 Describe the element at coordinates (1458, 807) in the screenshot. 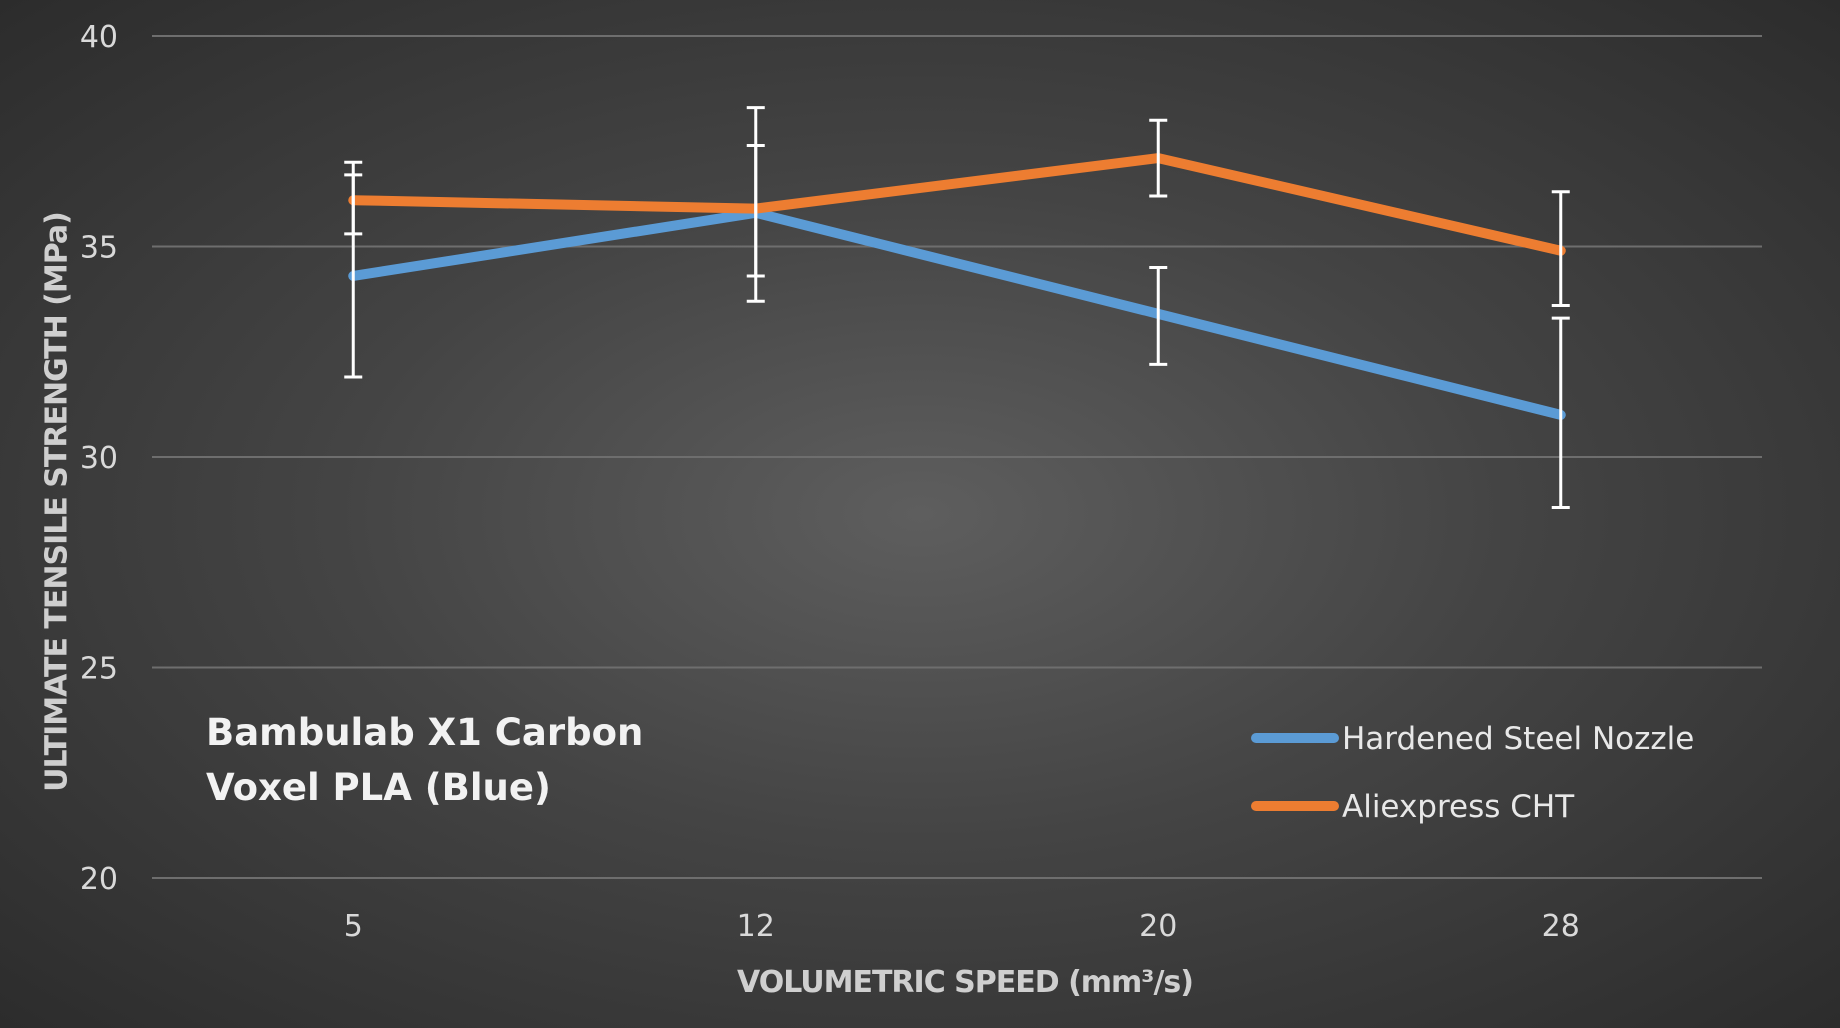

I see `legend-label-1: Aliexpress CHT` at that location.